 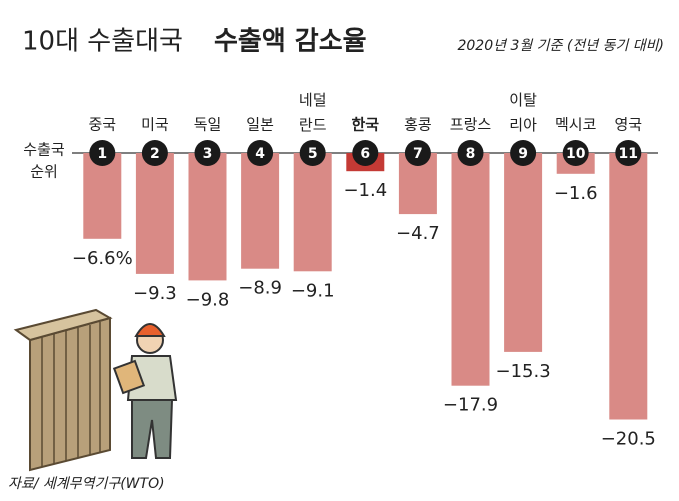 I want to click on rank-label: 10, so click(x=576, y=154).